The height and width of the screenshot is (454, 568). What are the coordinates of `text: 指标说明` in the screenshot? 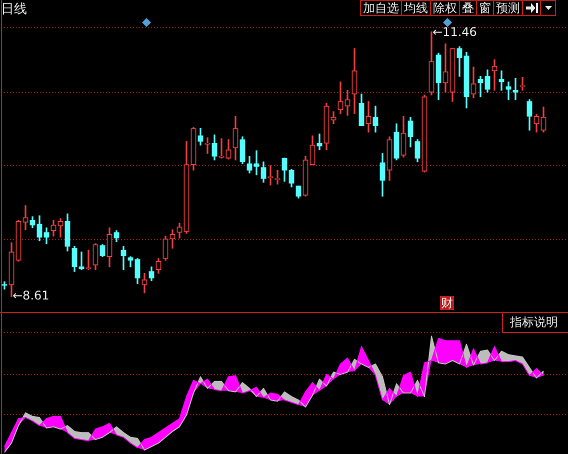 It's located at (535, 323).